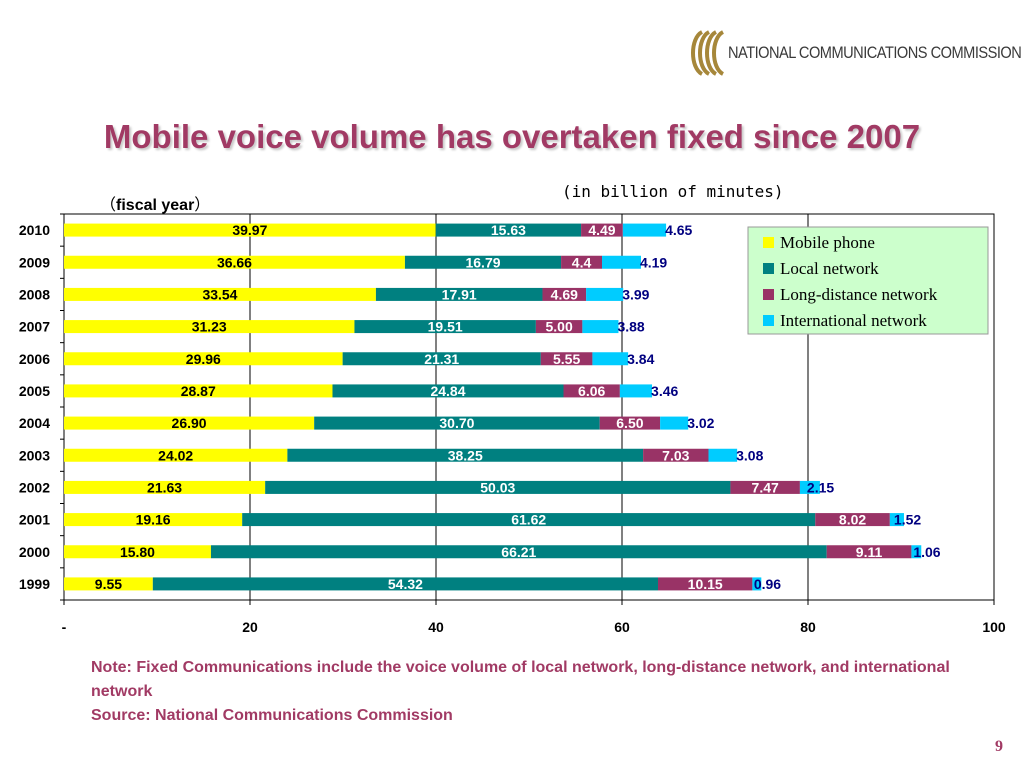 This screenshot has width=1024, height=768. Describe the element at coordinates (653, 262) in the screenshot. I see `data-label: 4.19` at that location.